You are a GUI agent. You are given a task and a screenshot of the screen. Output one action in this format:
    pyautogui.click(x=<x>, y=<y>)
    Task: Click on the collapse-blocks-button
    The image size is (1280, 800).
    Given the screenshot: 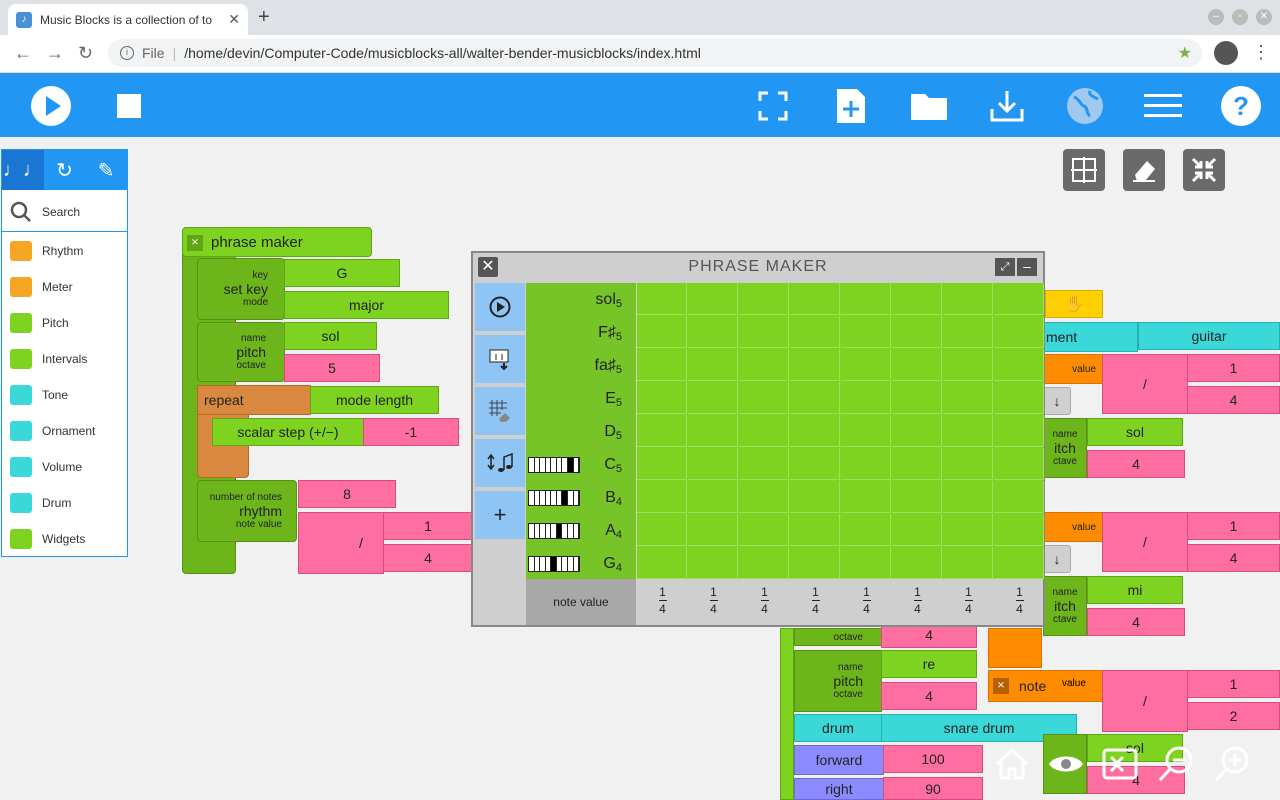 What is the action you would take?
    pyautogui.click(x=1120, y=764)
    